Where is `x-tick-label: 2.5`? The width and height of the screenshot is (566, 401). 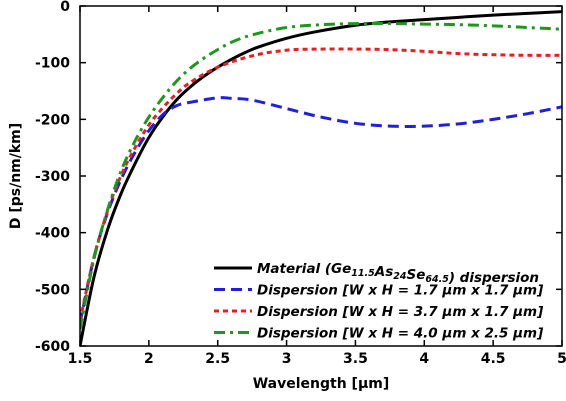 x-tick-label: 2.5 is located at coordinates (217, 359).